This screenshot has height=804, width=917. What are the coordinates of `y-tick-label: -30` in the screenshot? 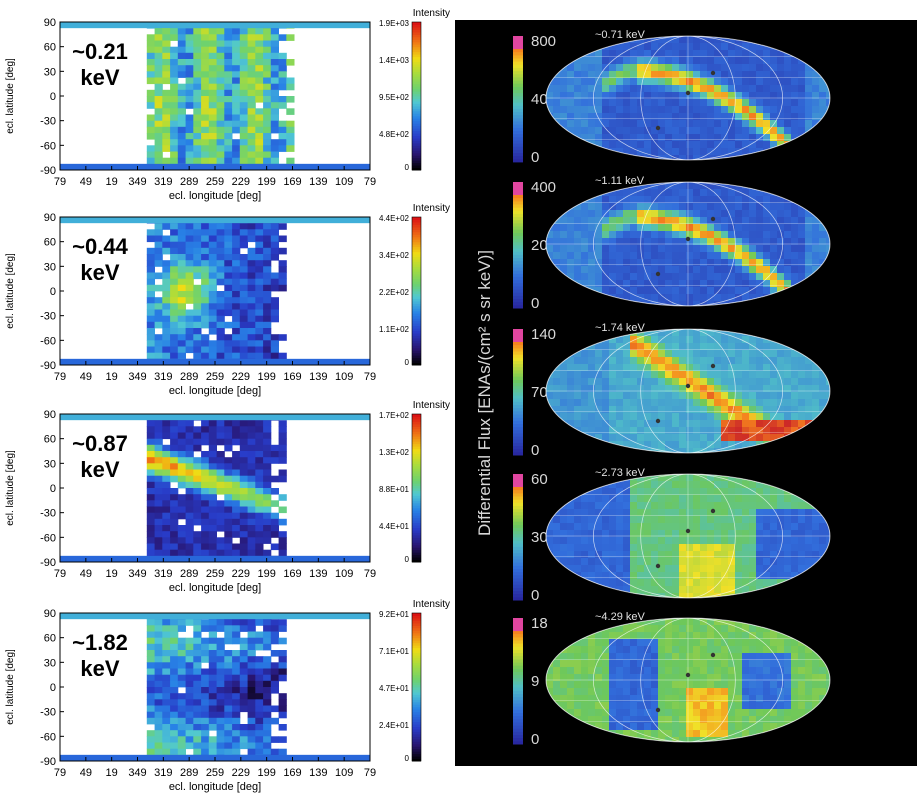 It's located at (48, 713).